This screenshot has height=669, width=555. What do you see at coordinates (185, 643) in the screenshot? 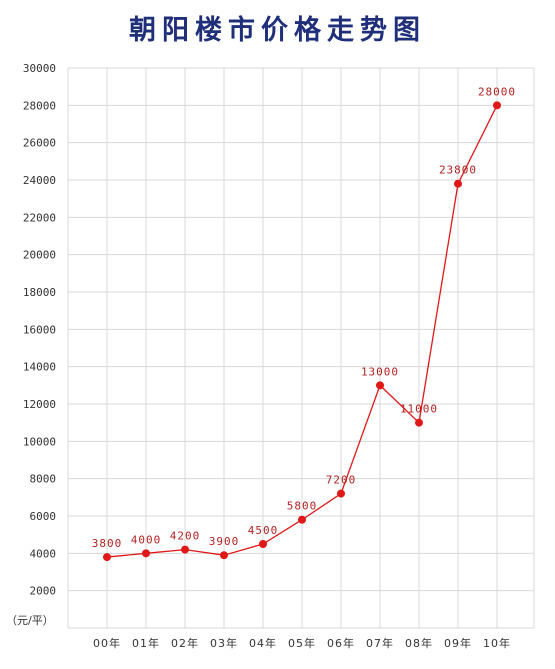
I see `x-tick-label: 02年` at bounding box center [185, 643].